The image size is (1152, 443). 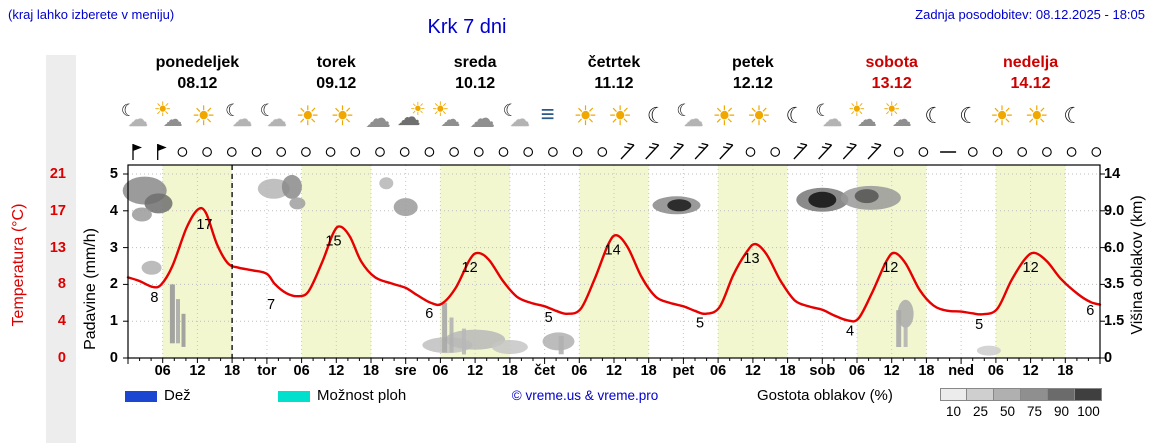 I want to click on day-name: sreda, so click(x=475, y=62).